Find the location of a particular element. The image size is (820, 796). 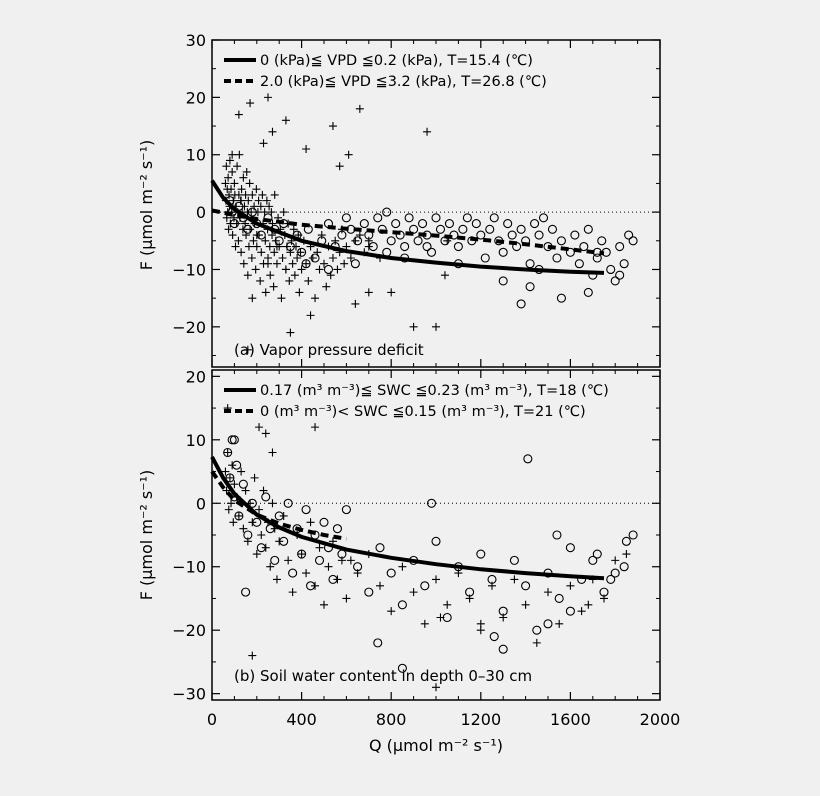

legend-label: 0 (m³ m⁻³)< SWC ≦0.15 (m³ m⁻³), T=21 (℃) is located at coordinates (423, 412).